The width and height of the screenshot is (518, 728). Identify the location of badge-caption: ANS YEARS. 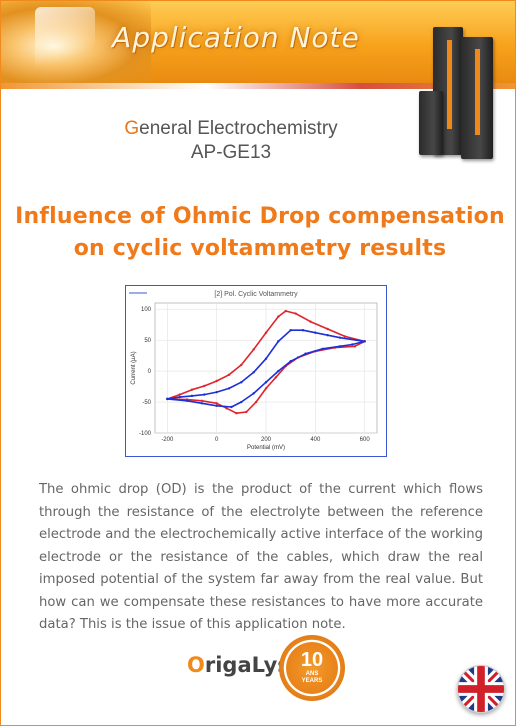
(312, 678).